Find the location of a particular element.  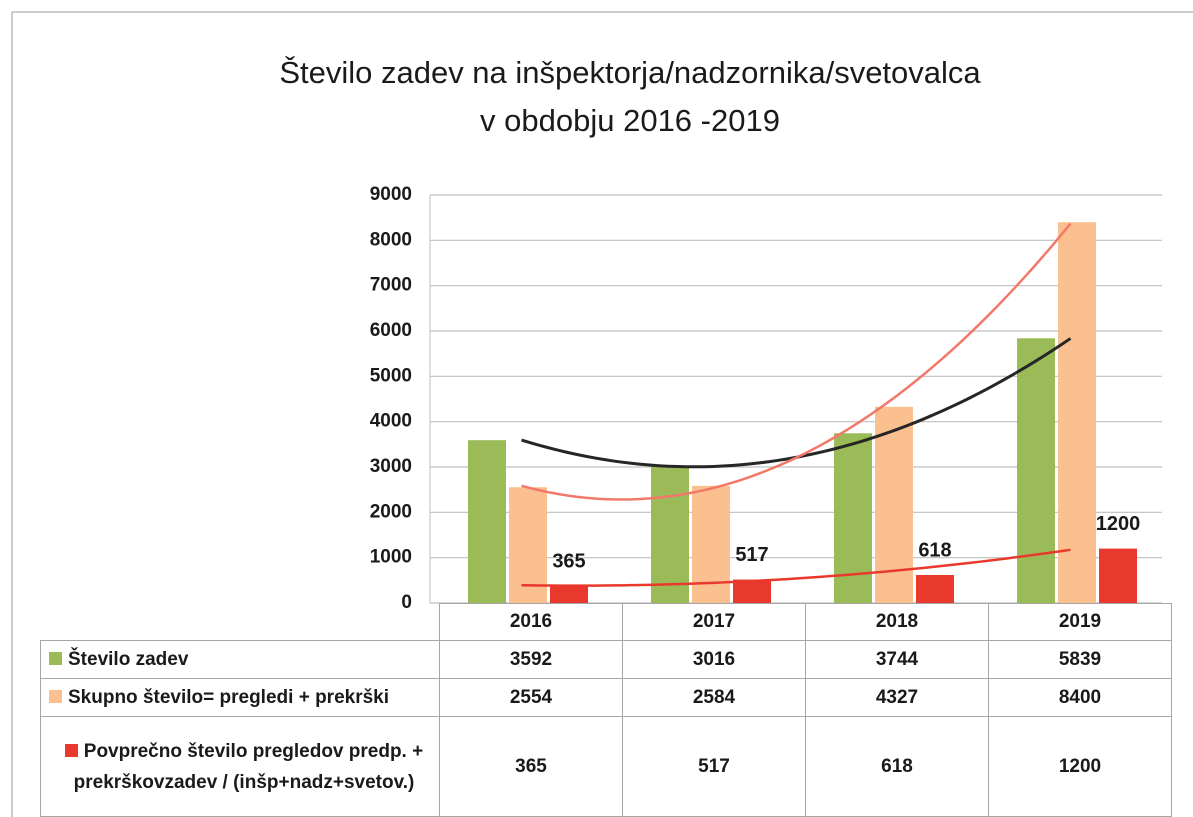

y-tick-label: 0 is located at coordinates (406, 602).